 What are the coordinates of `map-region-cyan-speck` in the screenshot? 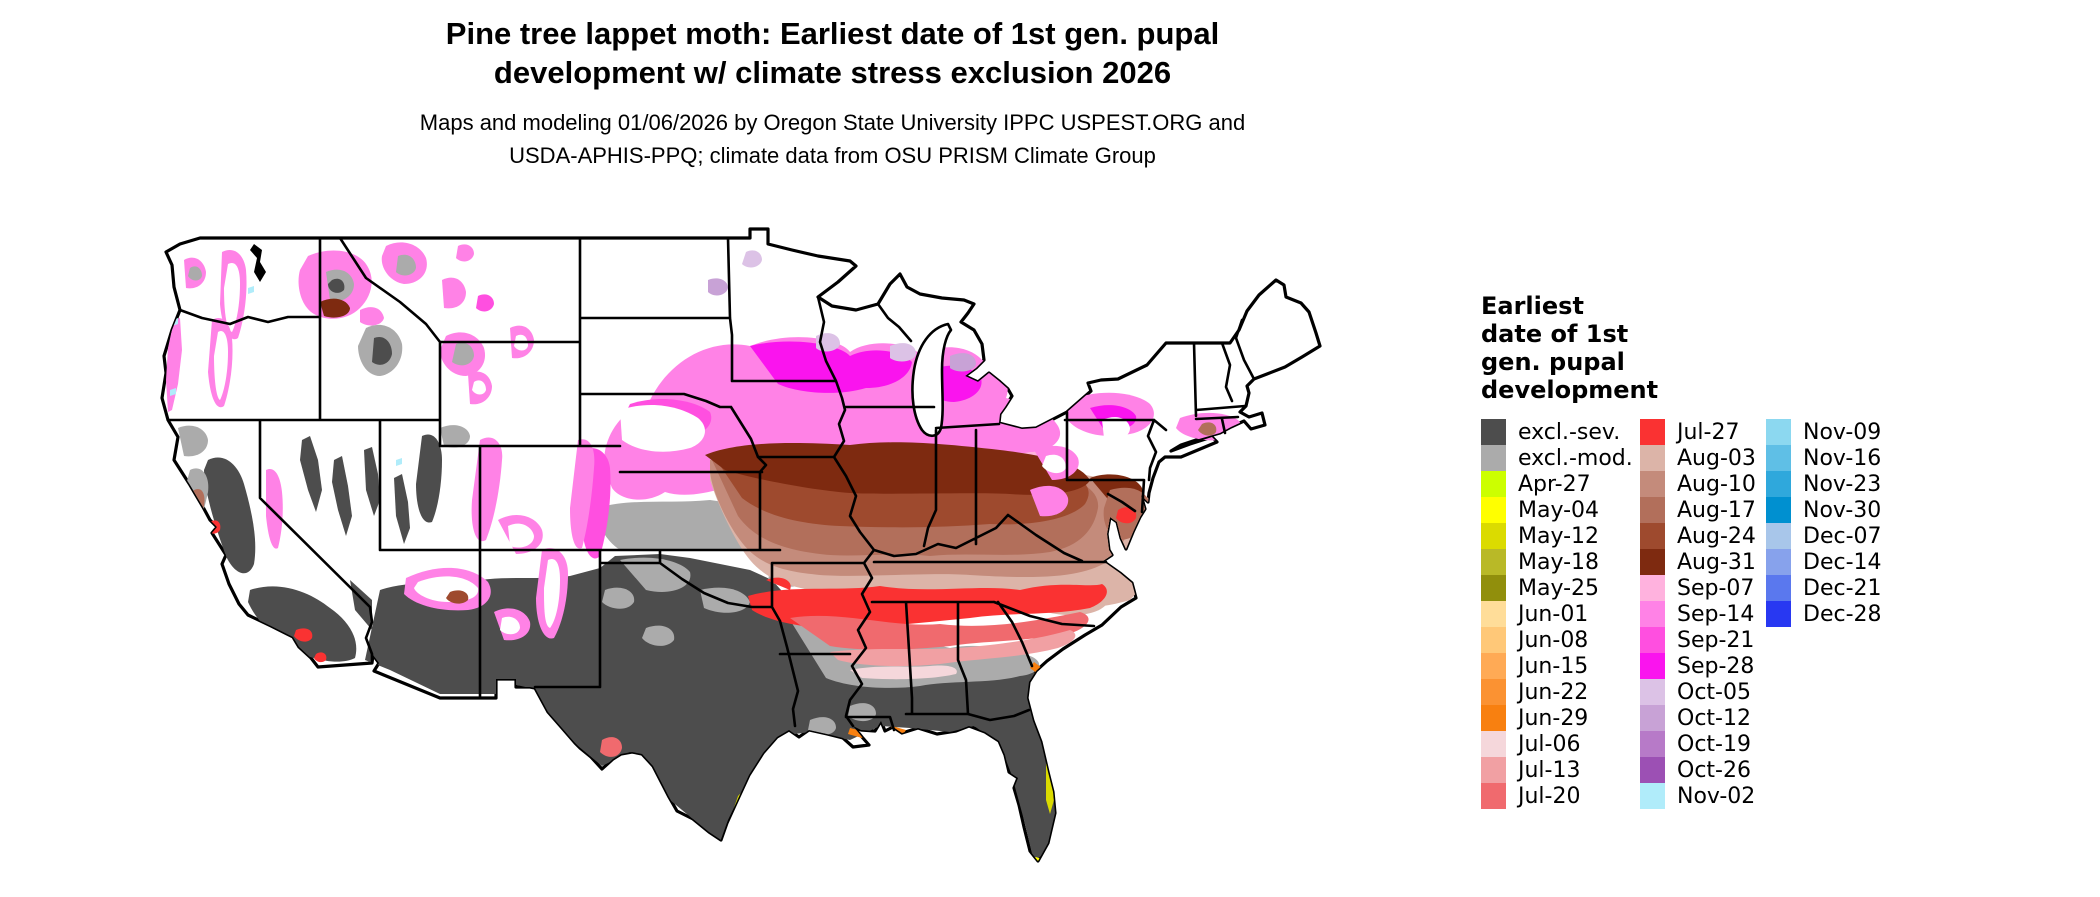 It's located at (251, 290).